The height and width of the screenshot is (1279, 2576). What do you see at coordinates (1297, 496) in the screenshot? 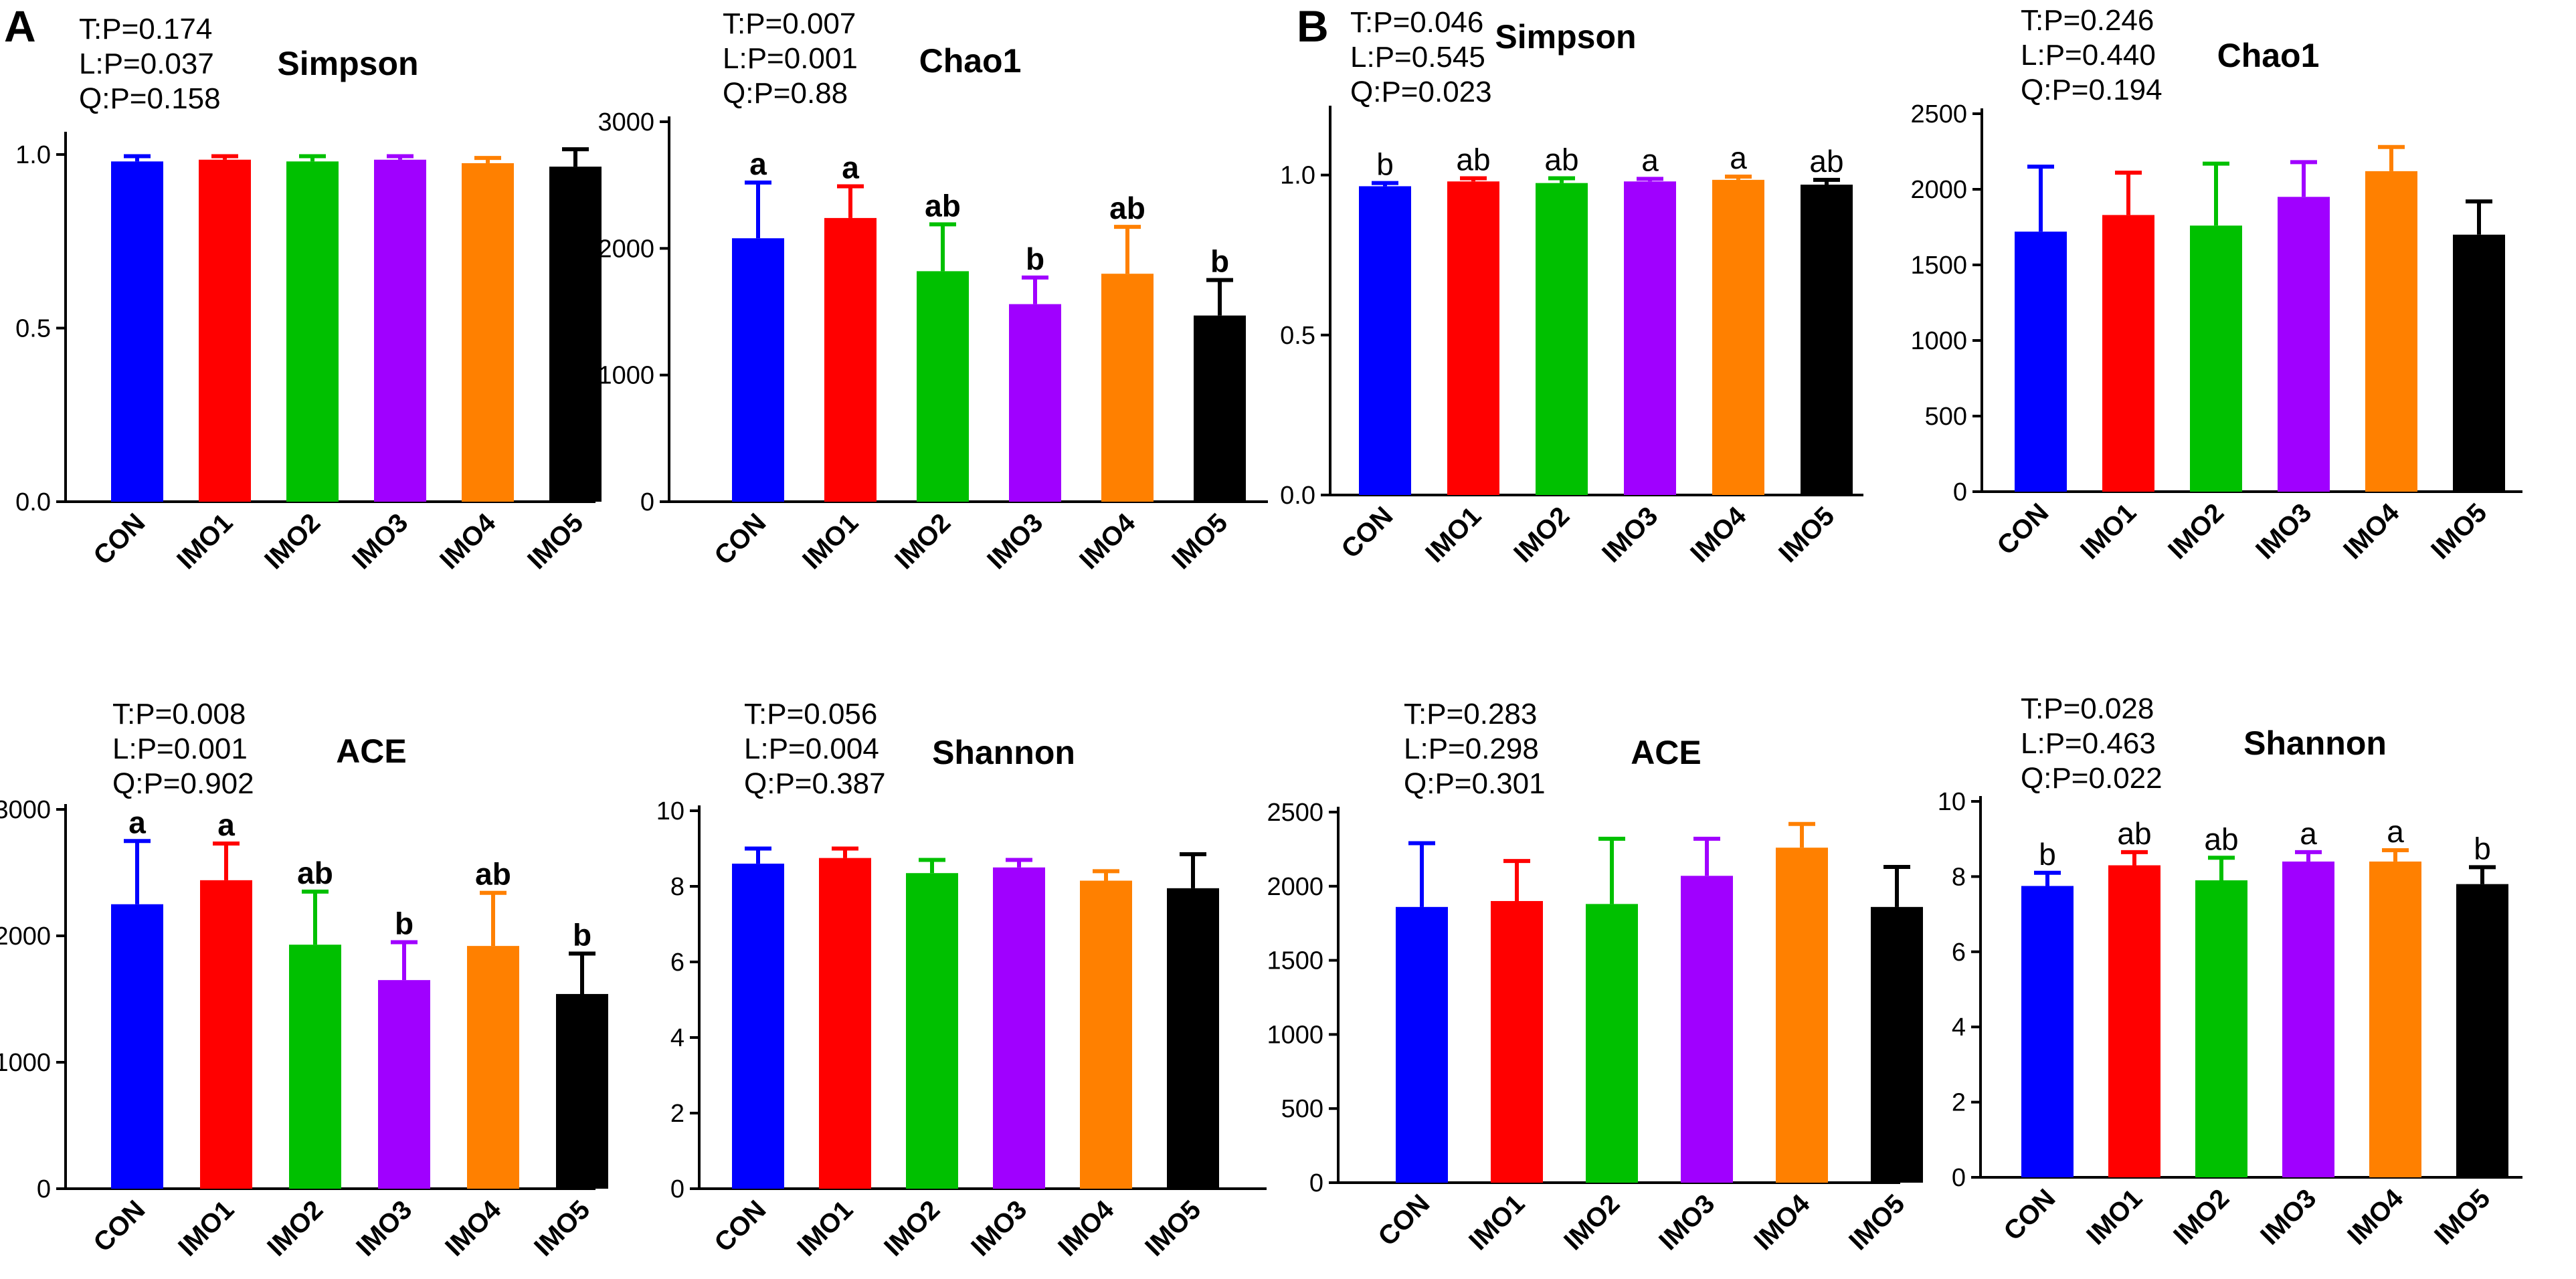
I see `y-tick-label: 0.0` at bounding box center [1297, 496].